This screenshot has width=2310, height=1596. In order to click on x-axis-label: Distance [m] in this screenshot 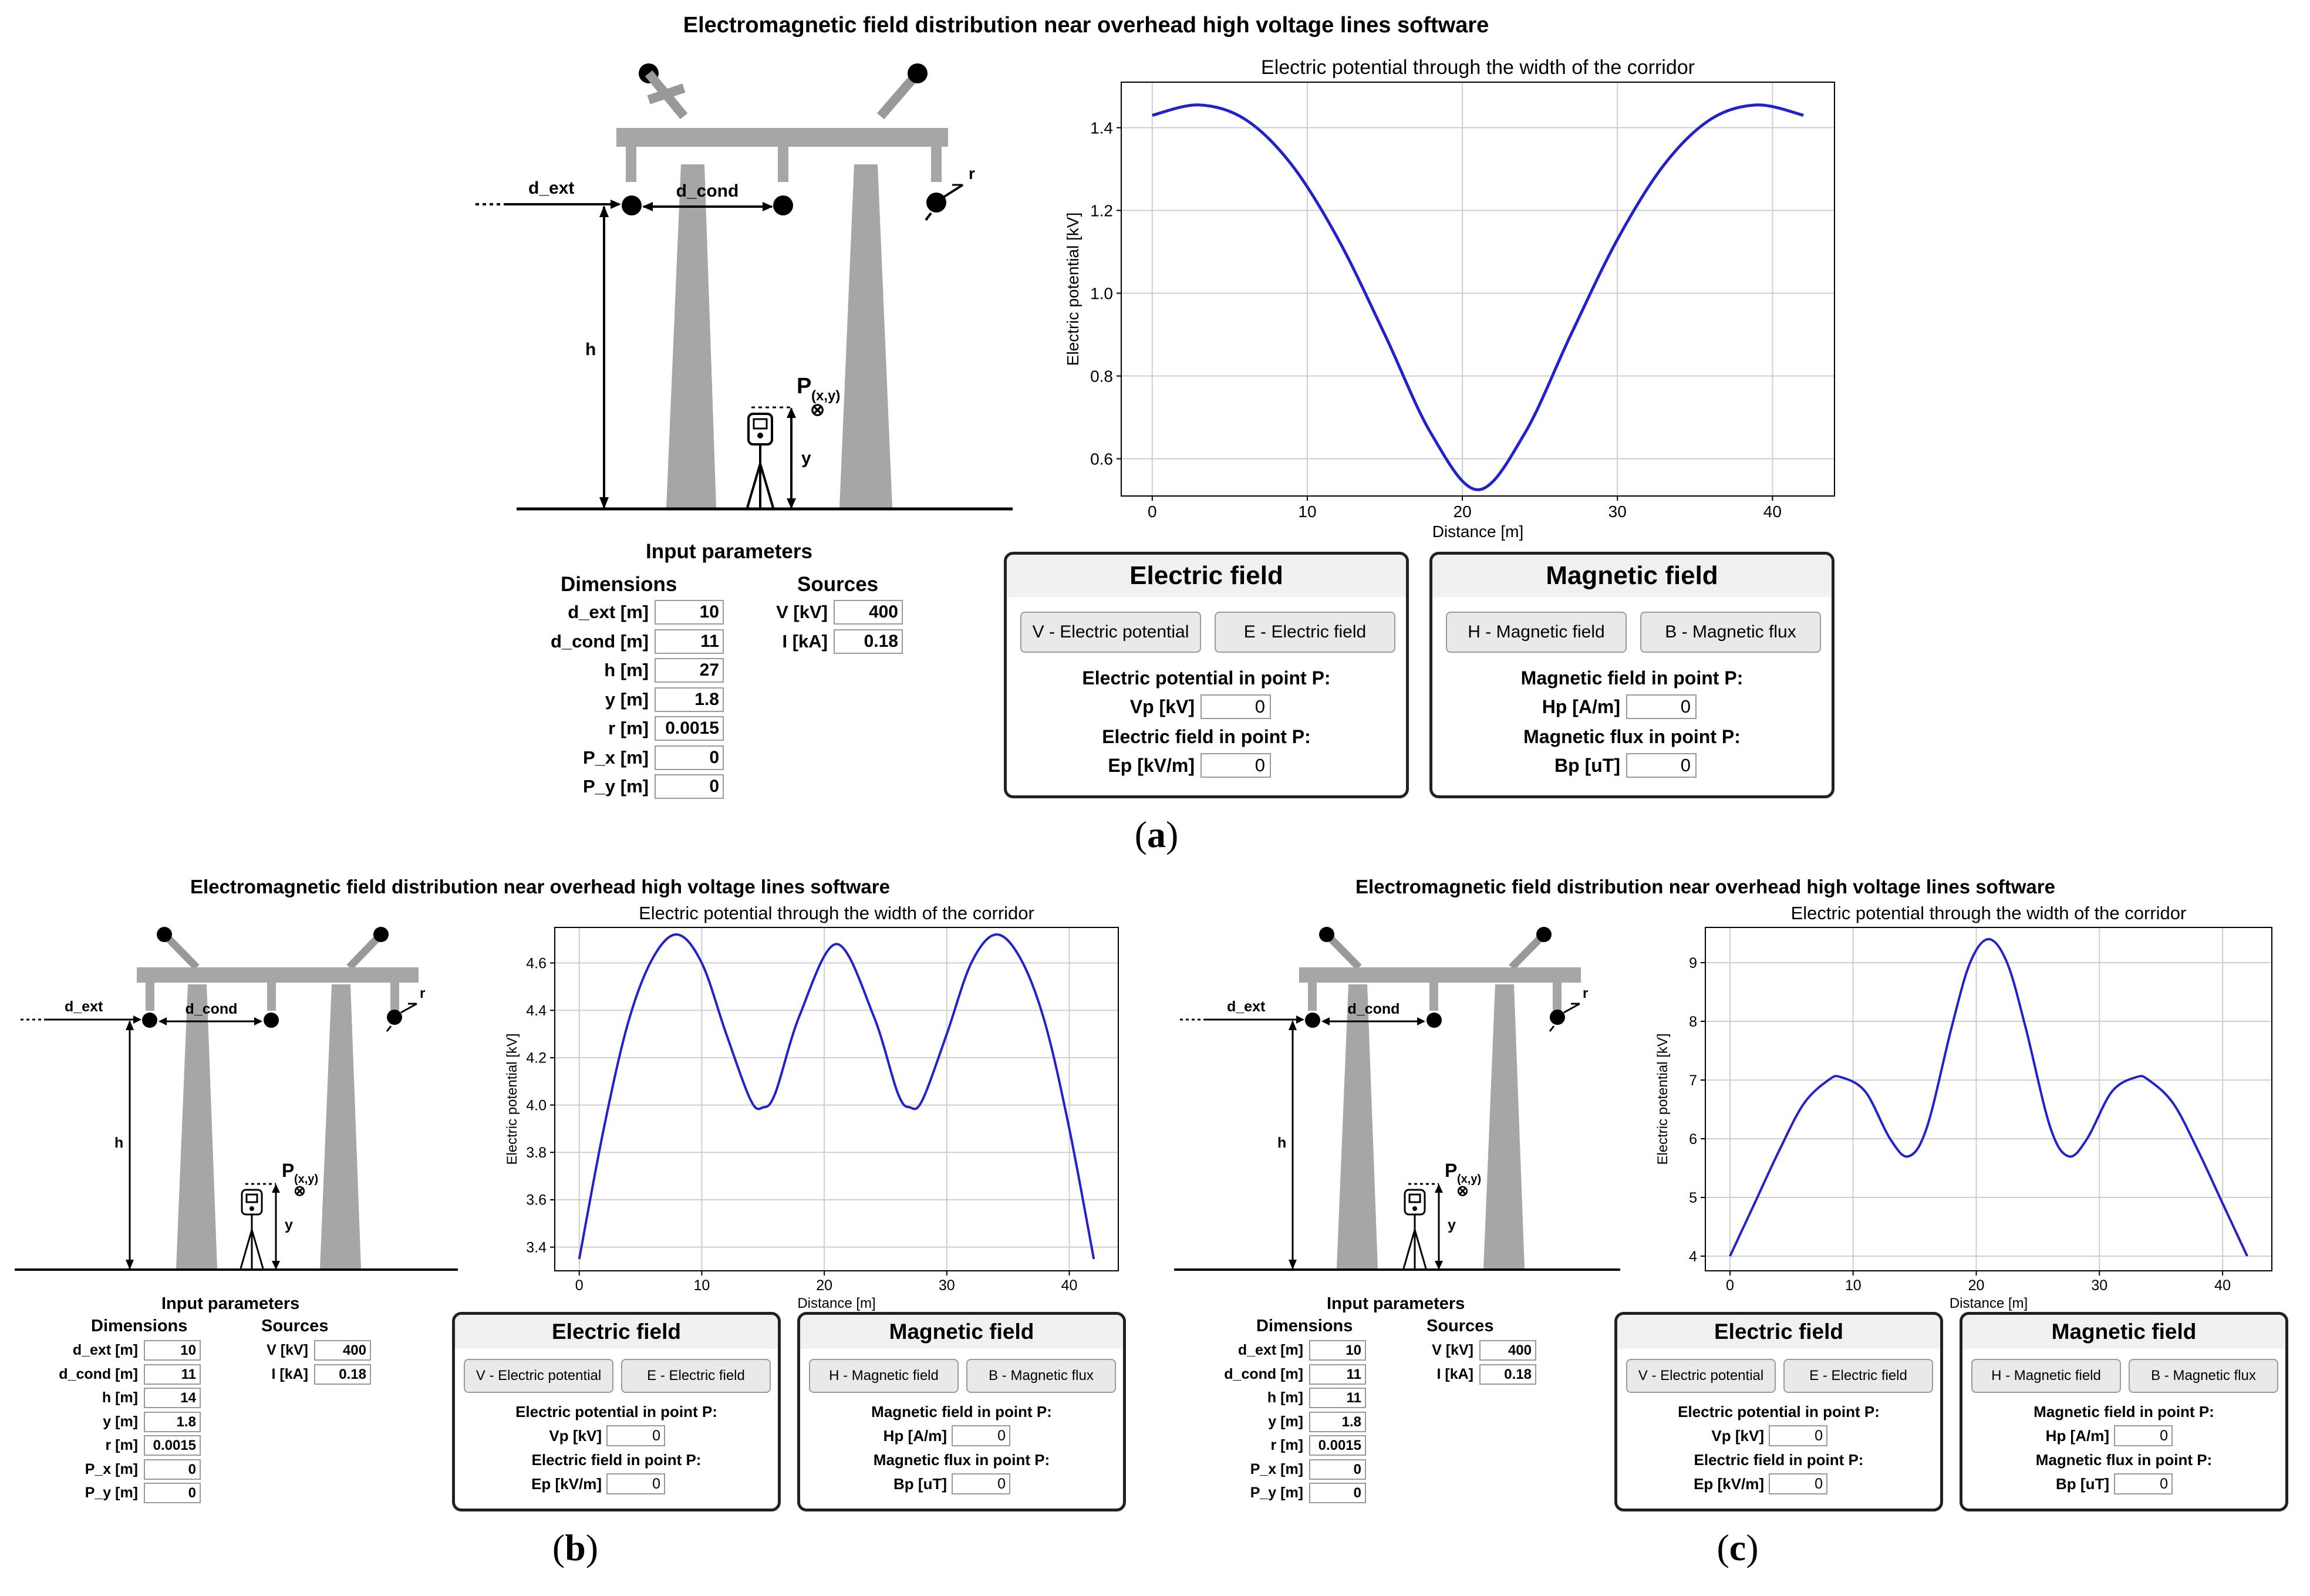, I will do `click(1478, 531)`.